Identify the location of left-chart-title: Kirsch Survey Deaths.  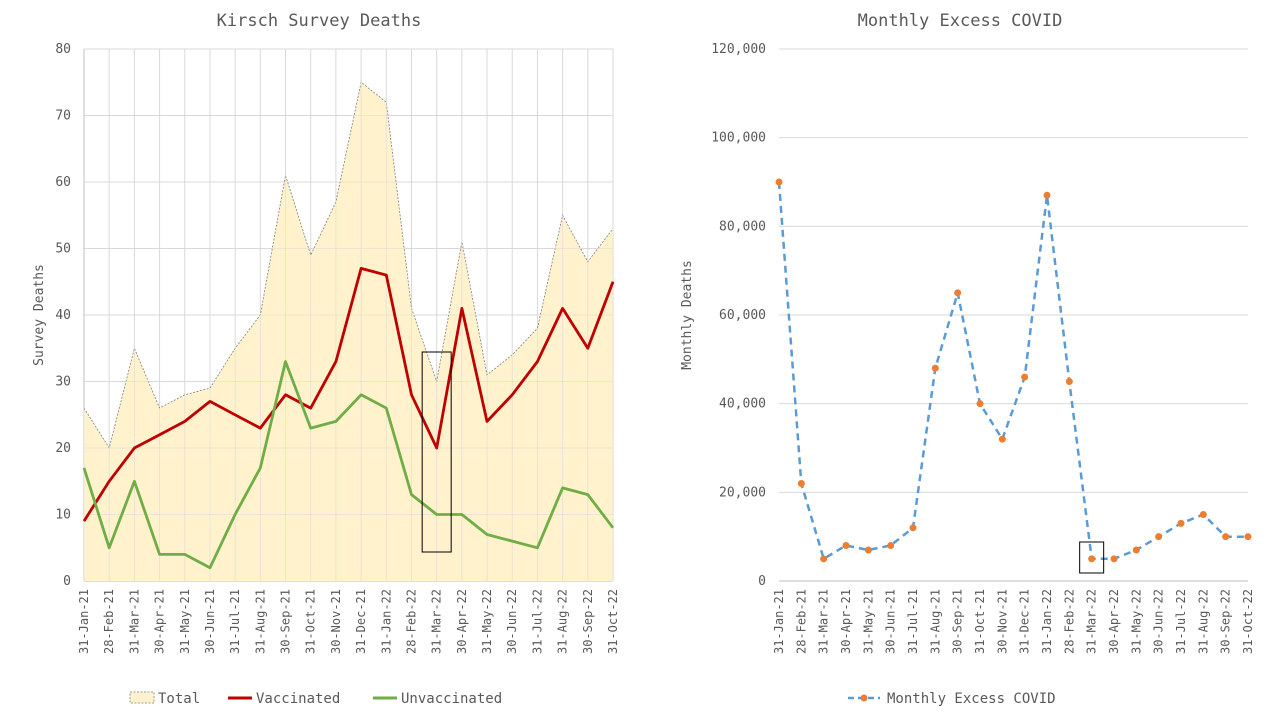
(319, 21).